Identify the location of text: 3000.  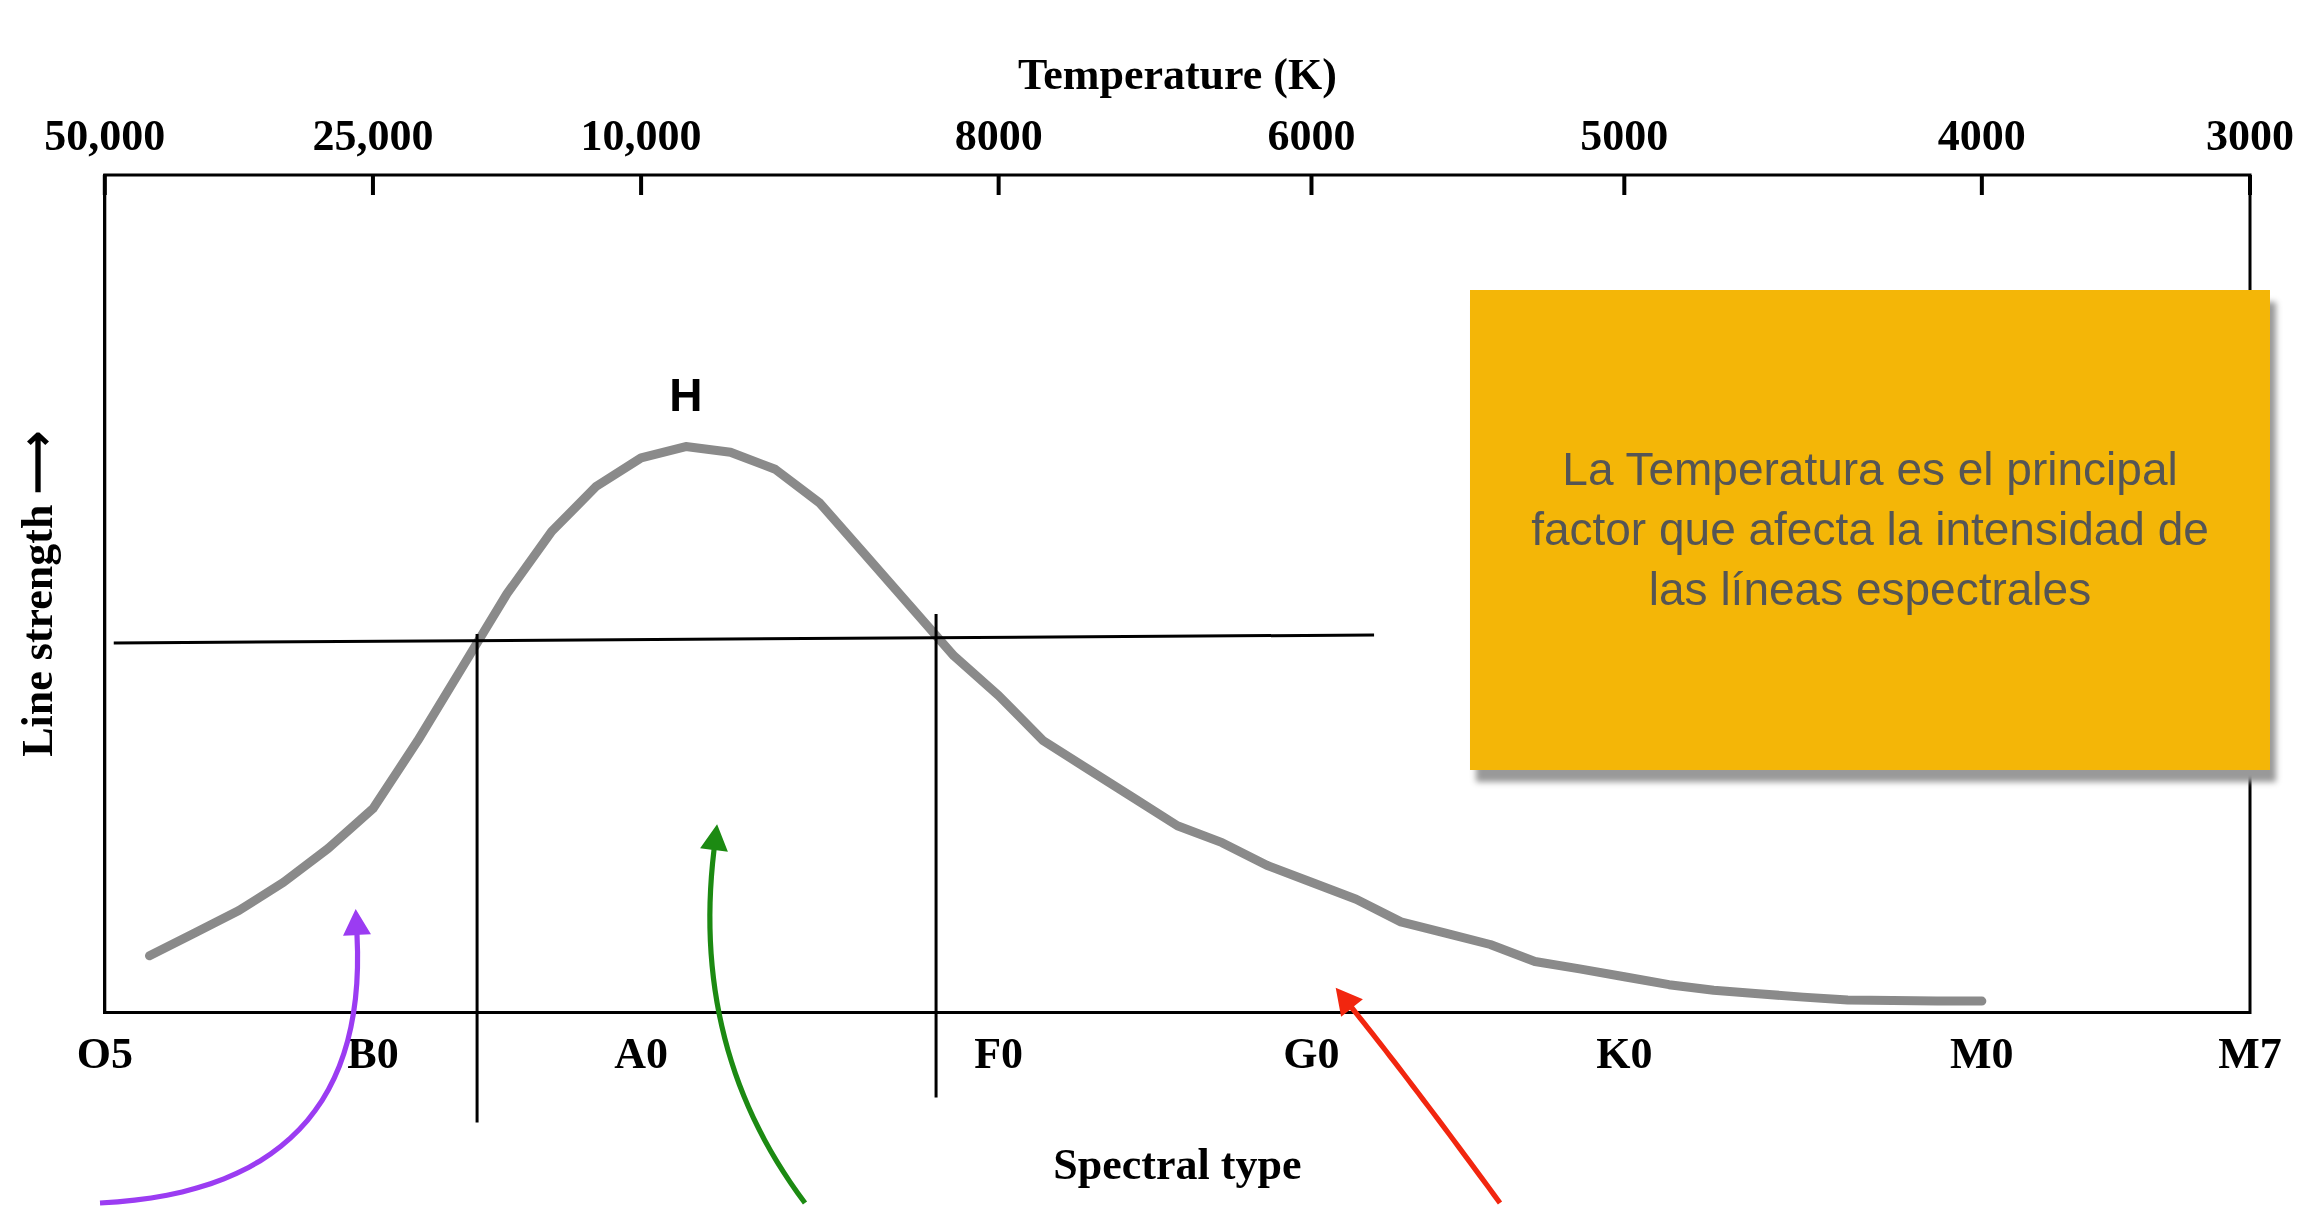
(2250, 136).